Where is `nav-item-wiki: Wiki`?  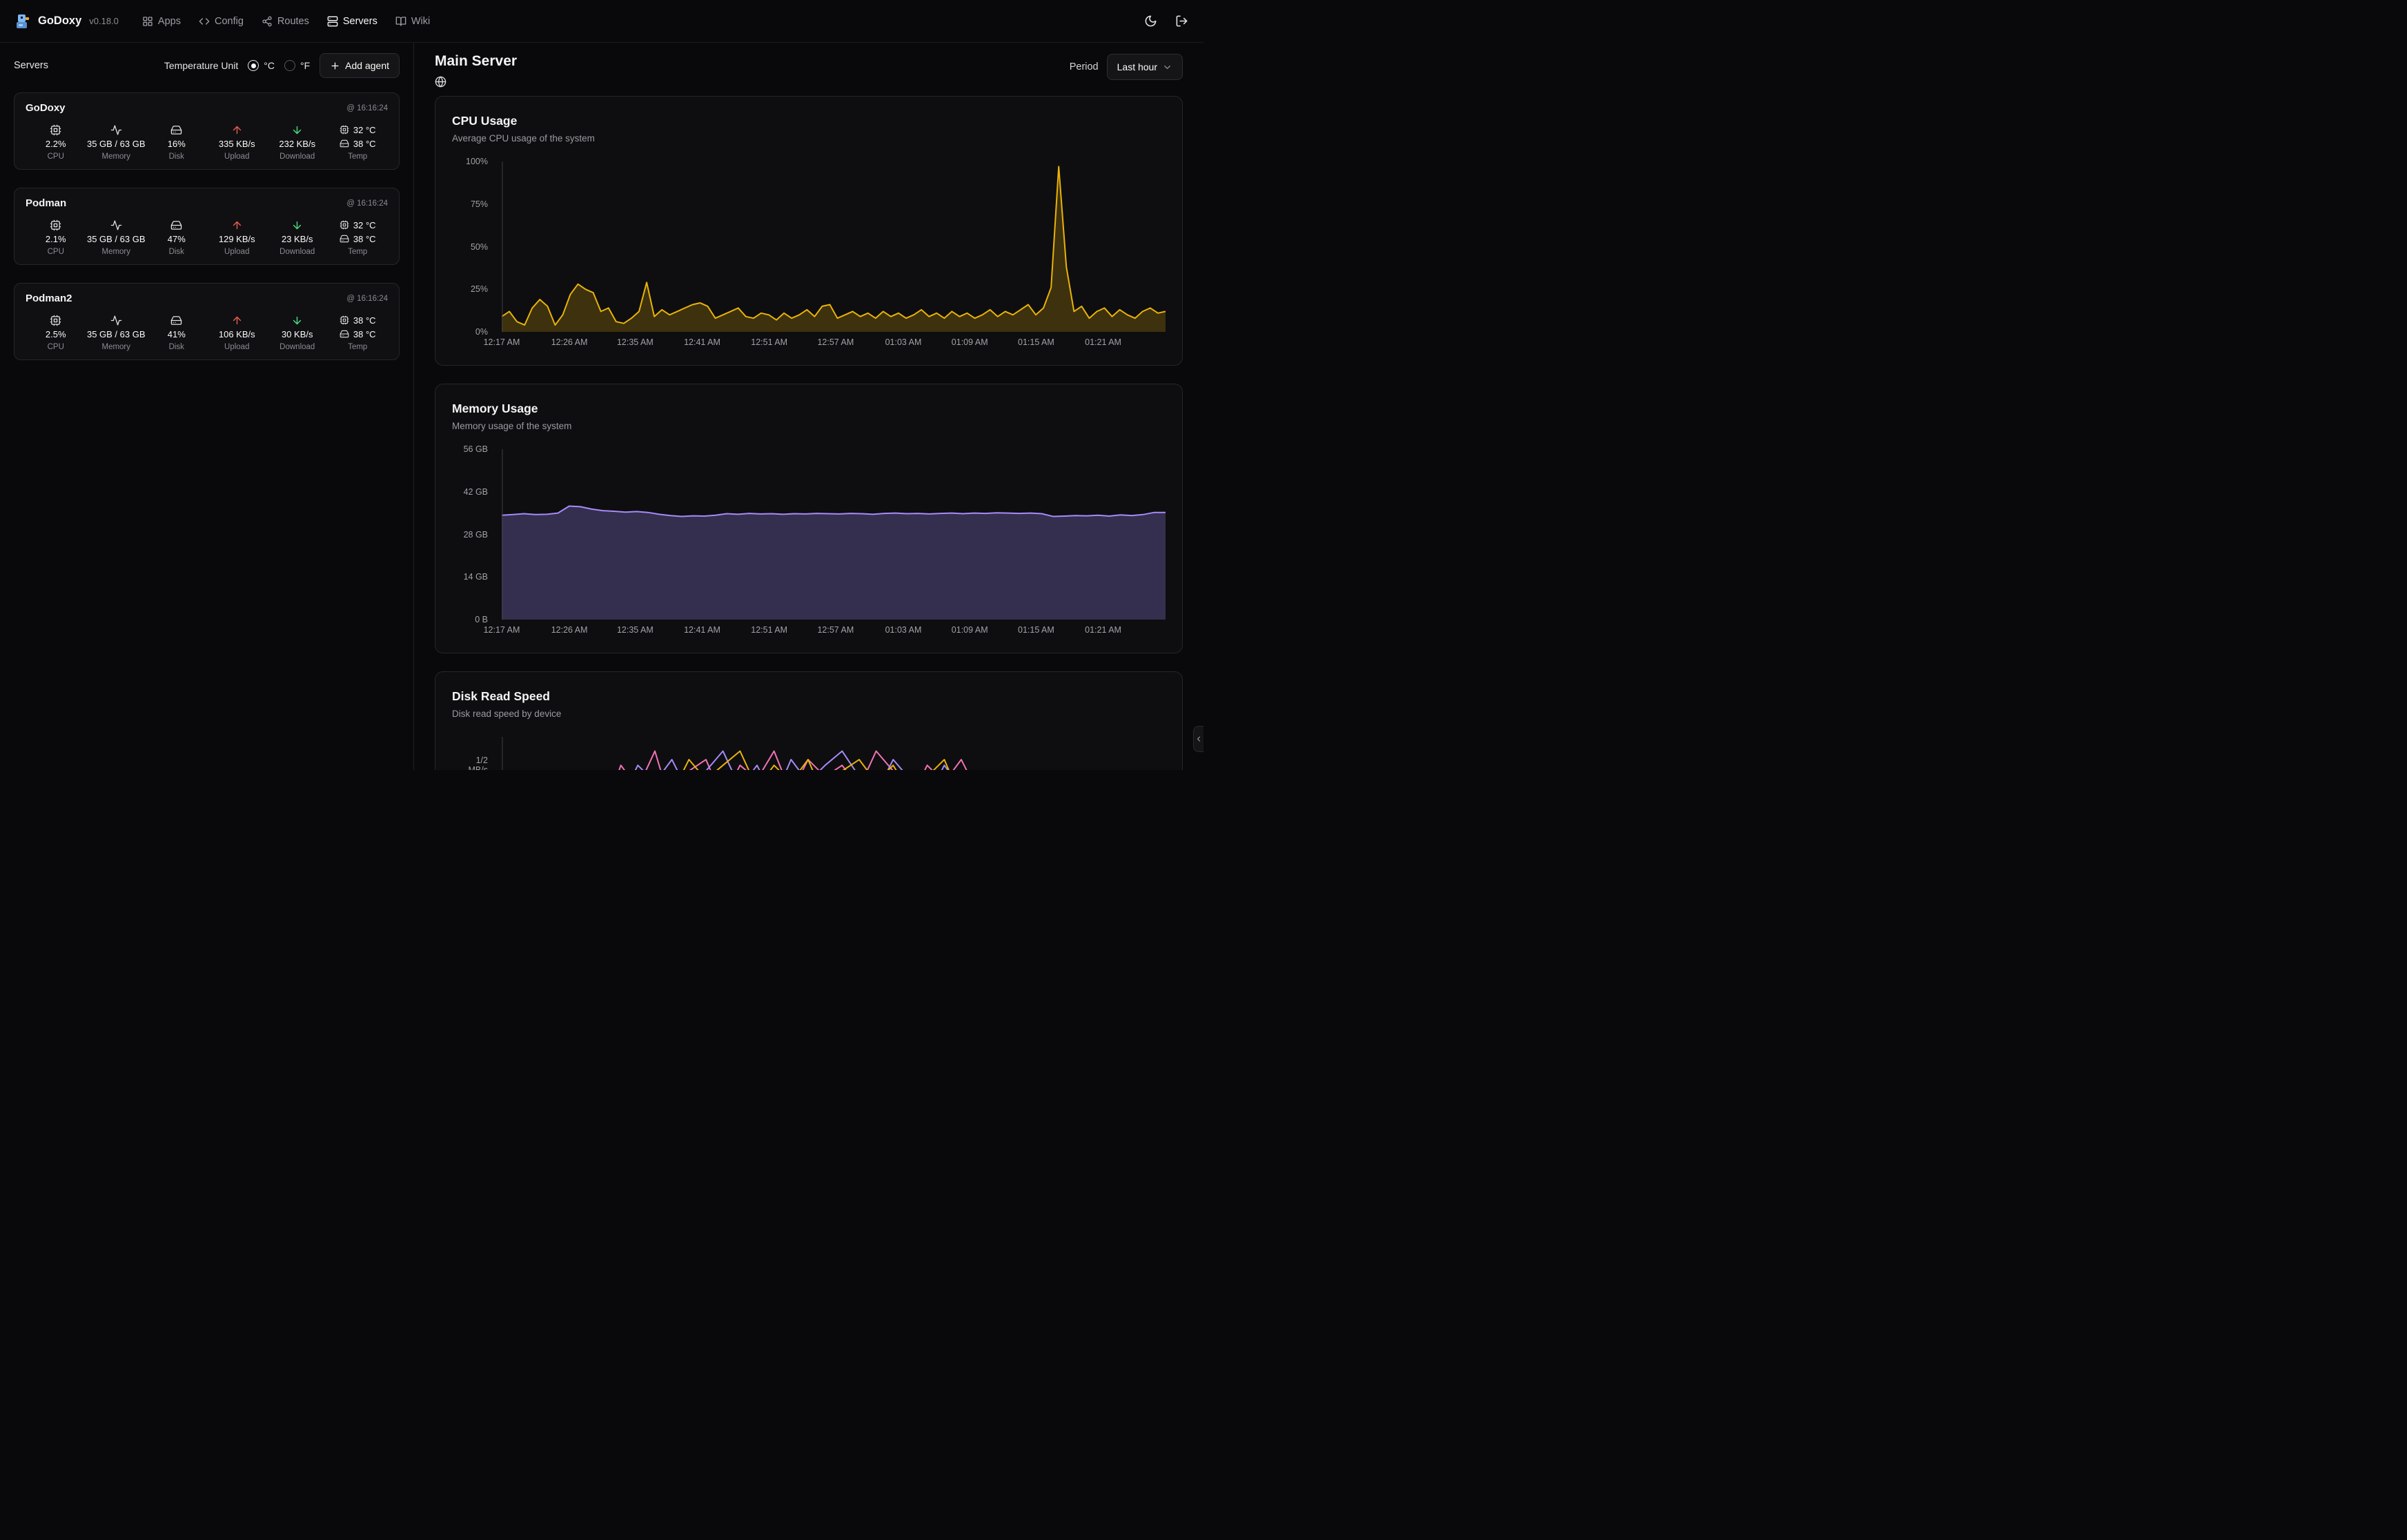
nav-item-wiki: Wiki is located at coordinates (412, 21).